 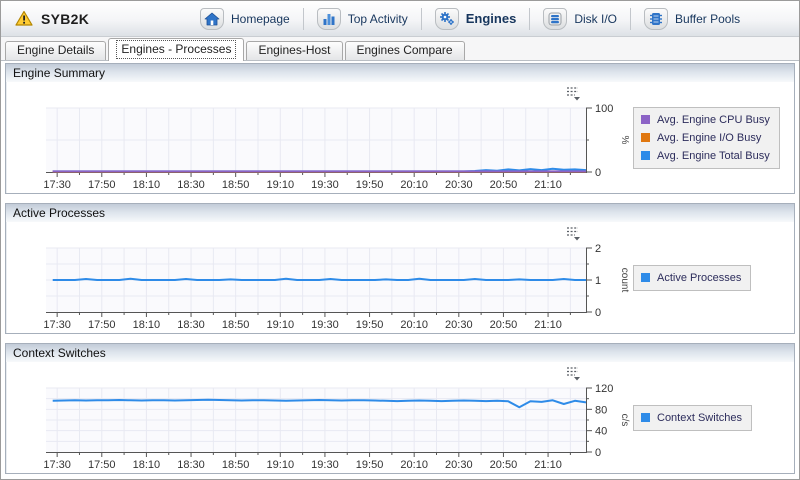 I want to click on nav-label: Top Activity, so click(x=377, y=18).